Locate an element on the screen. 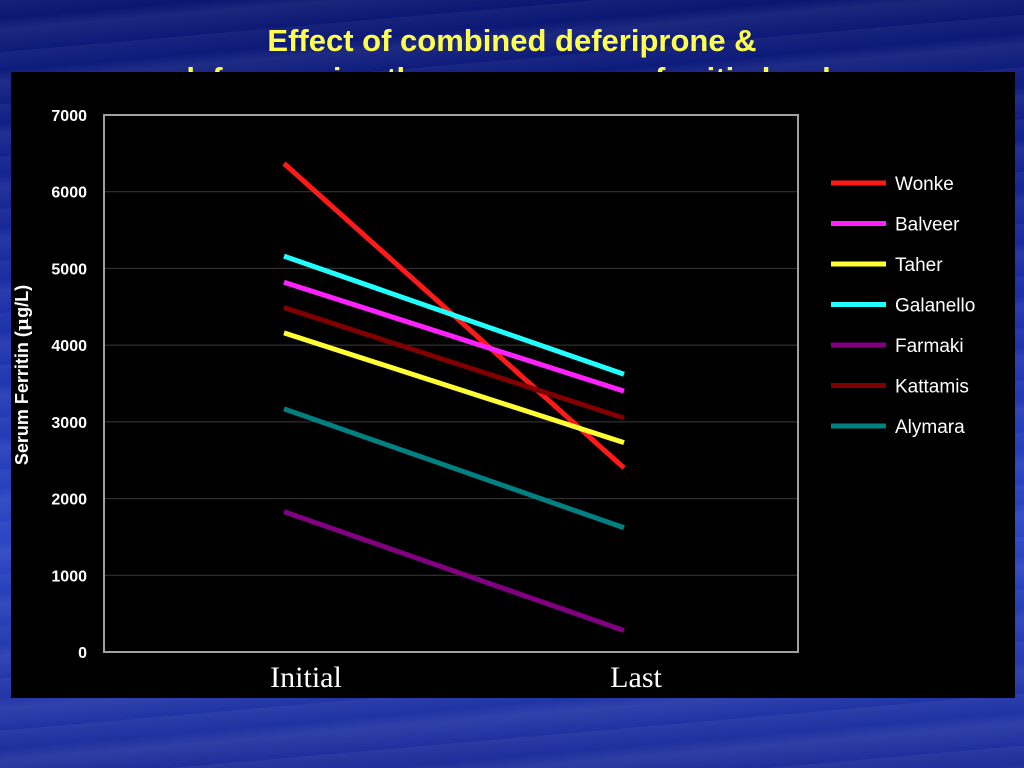  y-tick-label: 5000 is located at coordinates (69, 269).